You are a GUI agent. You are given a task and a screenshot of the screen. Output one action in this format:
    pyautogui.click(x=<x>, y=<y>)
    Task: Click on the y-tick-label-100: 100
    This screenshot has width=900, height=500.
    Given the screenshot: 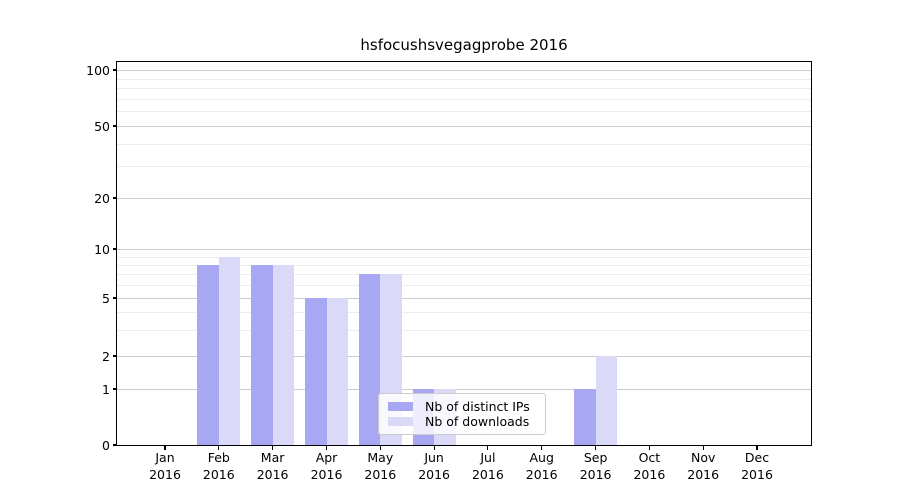 What is the action you would take?
    pyautogui.click(x=98, y=70)
    